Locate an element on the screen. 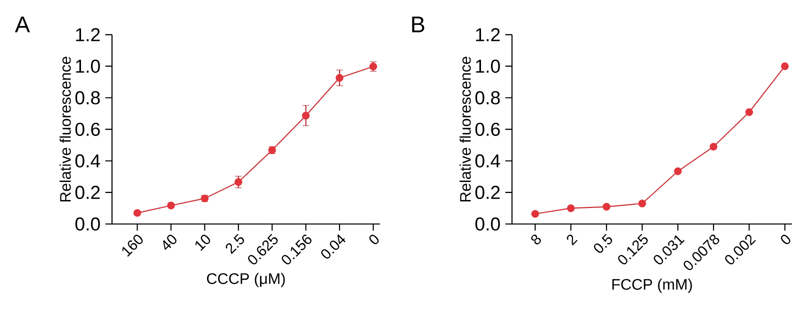 This screenshot has height=320, width=800. x-axis-title: FCCP (mM) is located at coordinates (652, 285).